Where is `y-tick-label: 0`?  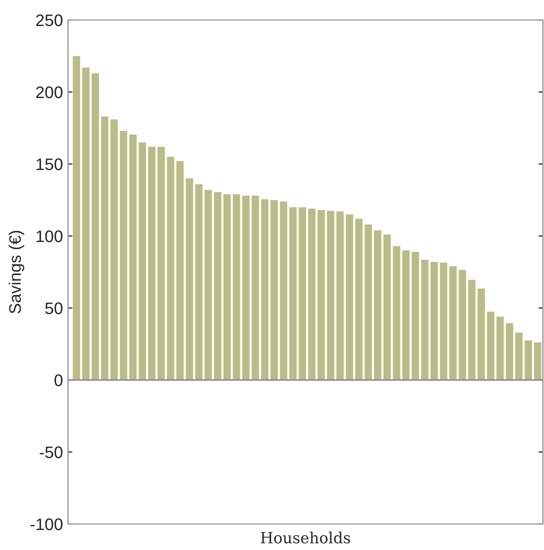
y-tick-label: 0 is located at coordinates (58, 380).